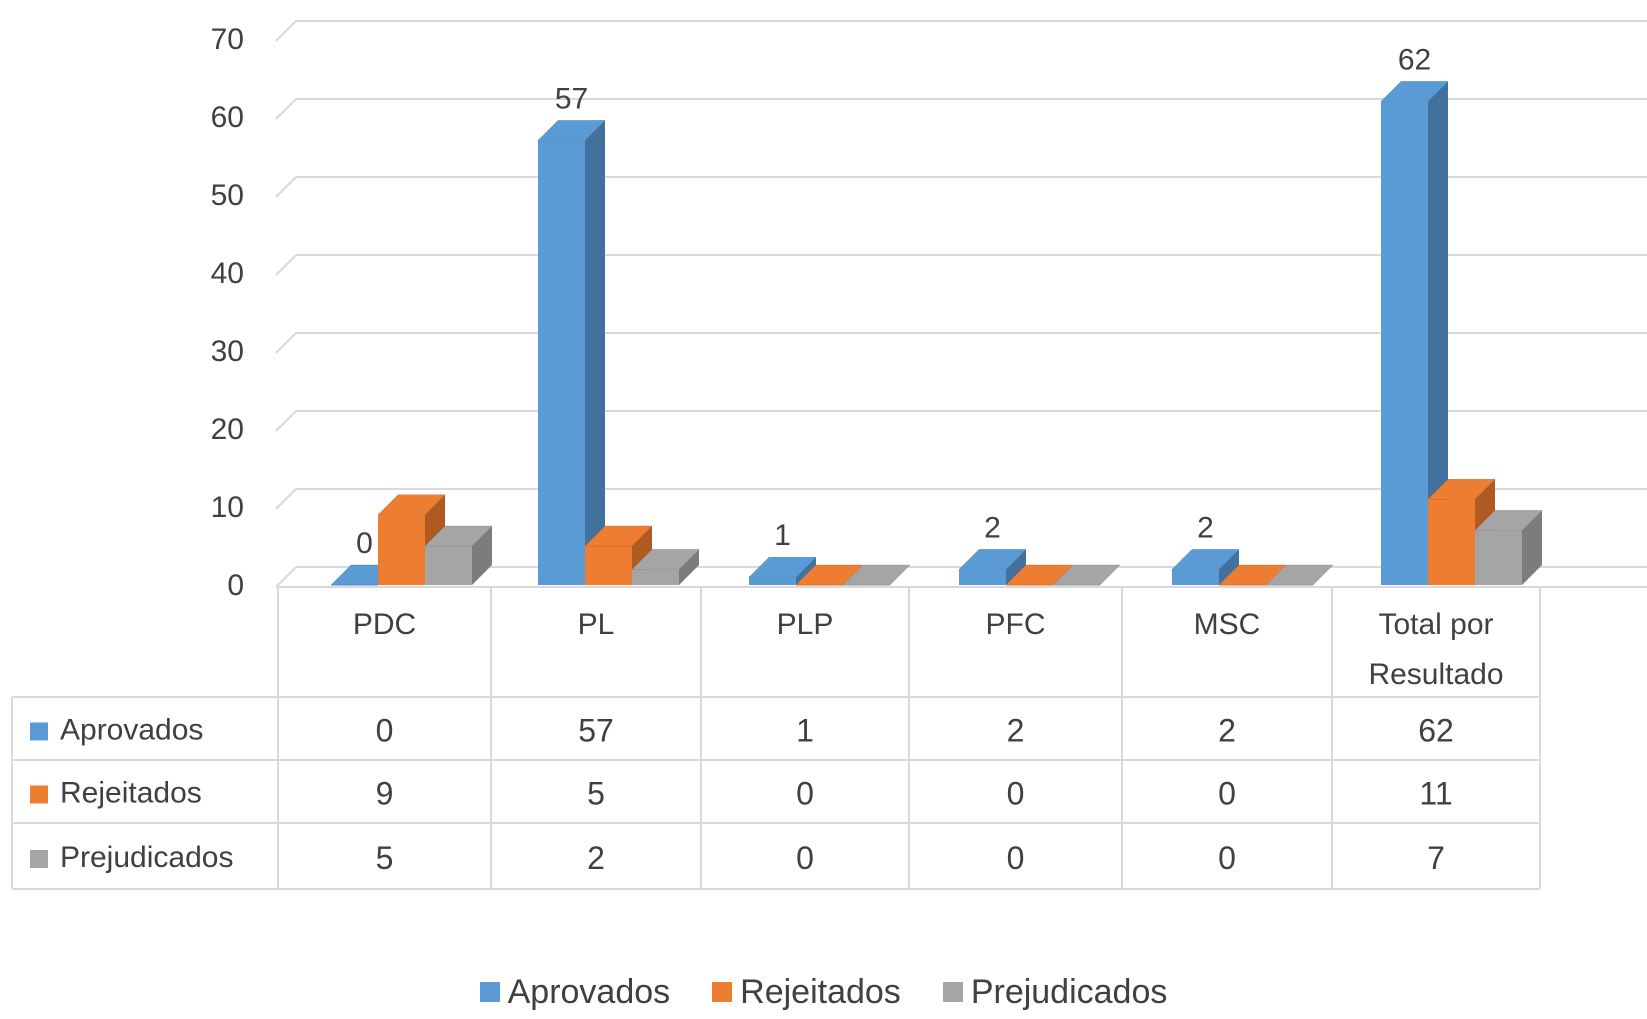  Describe the element at coordinates (1205, 567) in the screenshot. I see `bar-aprovados-msc` at that location.